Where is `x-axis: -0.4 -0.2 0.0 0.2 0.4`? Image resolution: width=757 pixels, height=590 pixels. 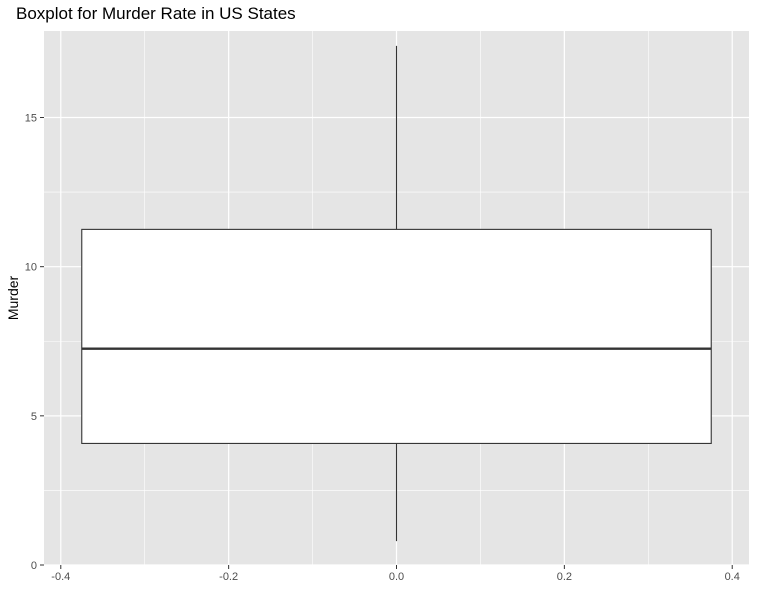
x-axis: -0.4 -0.2 0.0 0.2 0.4 is located at coordinates (395, 574).